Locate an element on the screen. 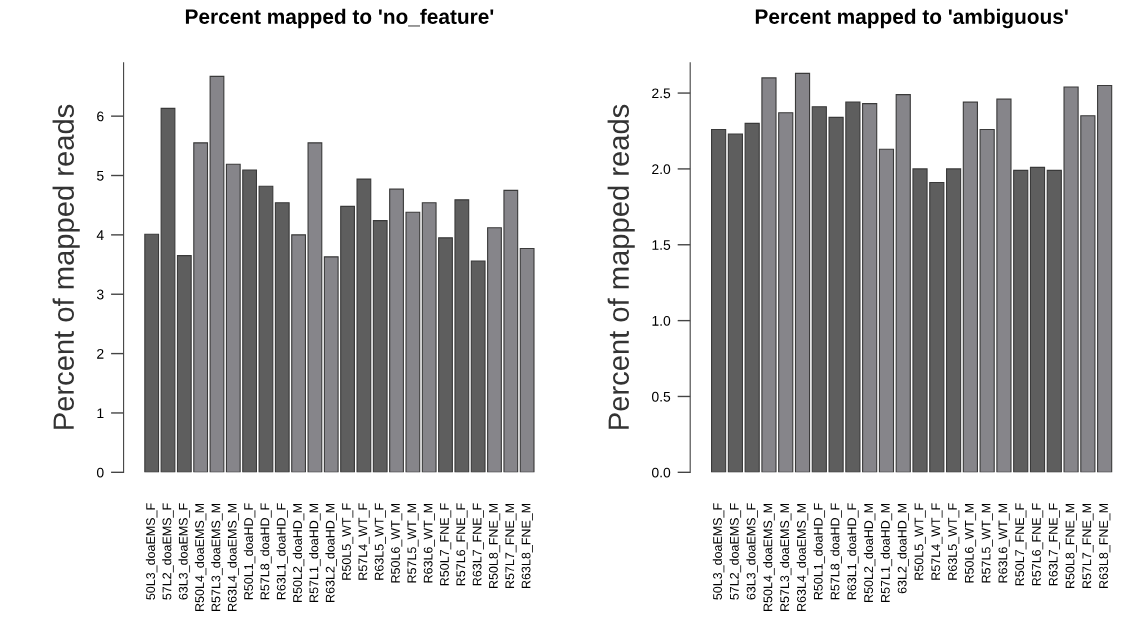 This screenshot has width=1122, height=640. y-tick-label: 5 is located at coordinates (100, 175).